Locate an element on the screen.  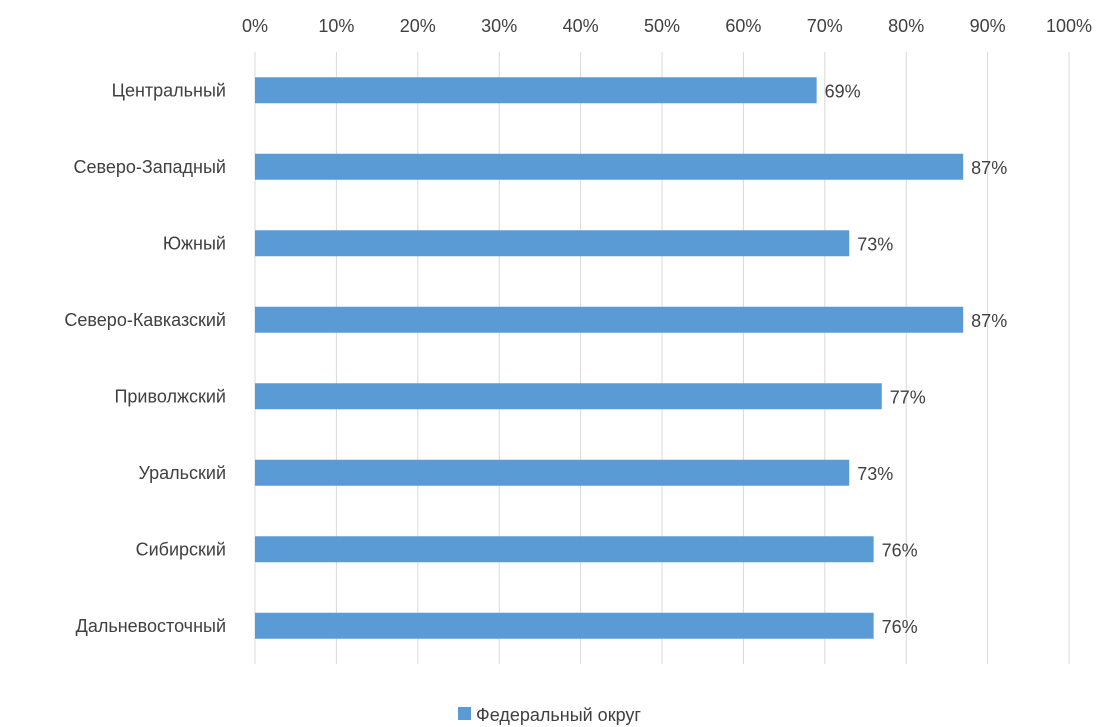
category-label: Дальневосточный is located at coordinates (151, 626).